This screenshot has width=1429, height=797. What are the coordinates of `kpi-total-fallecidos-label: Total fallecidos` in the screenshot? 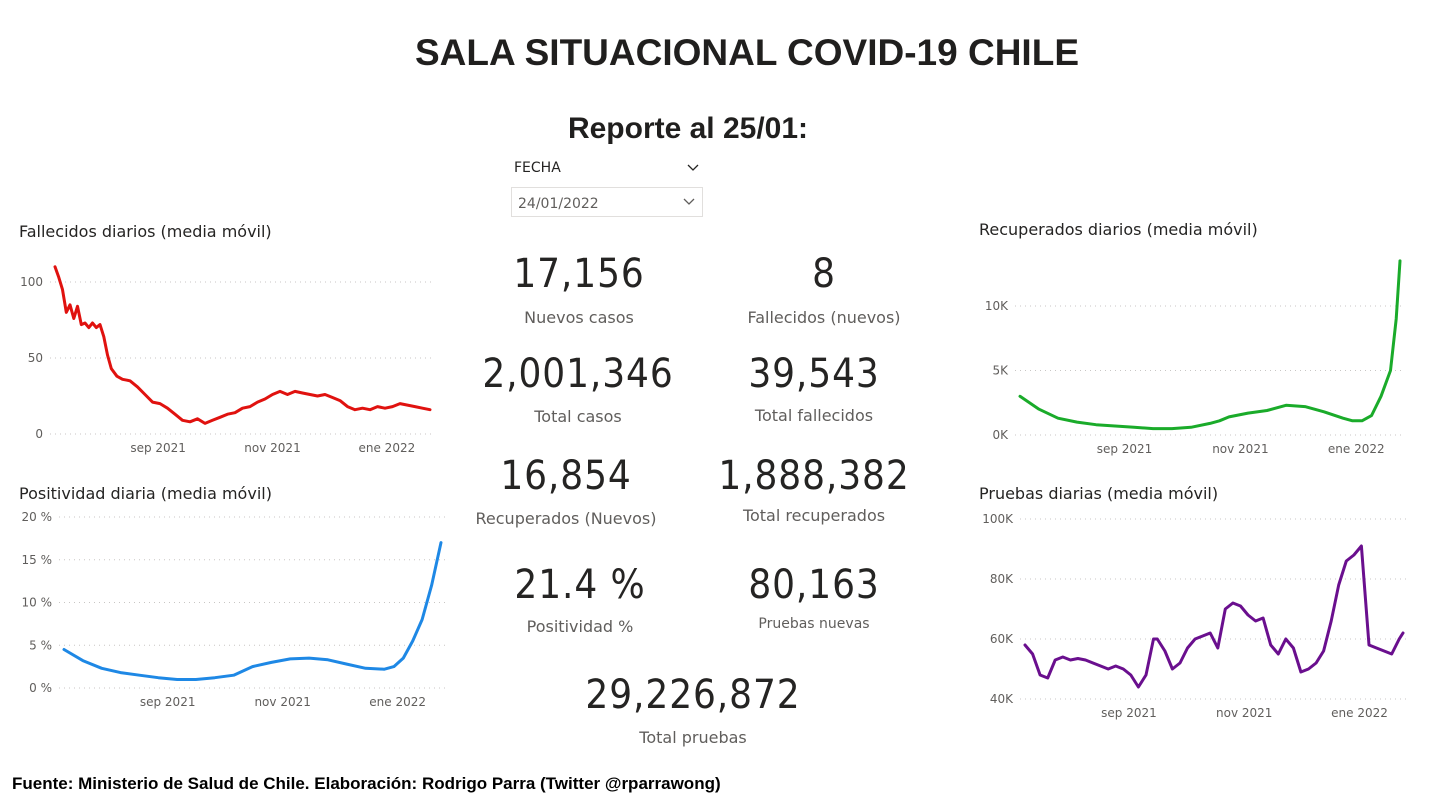 It's located at (814, 415).